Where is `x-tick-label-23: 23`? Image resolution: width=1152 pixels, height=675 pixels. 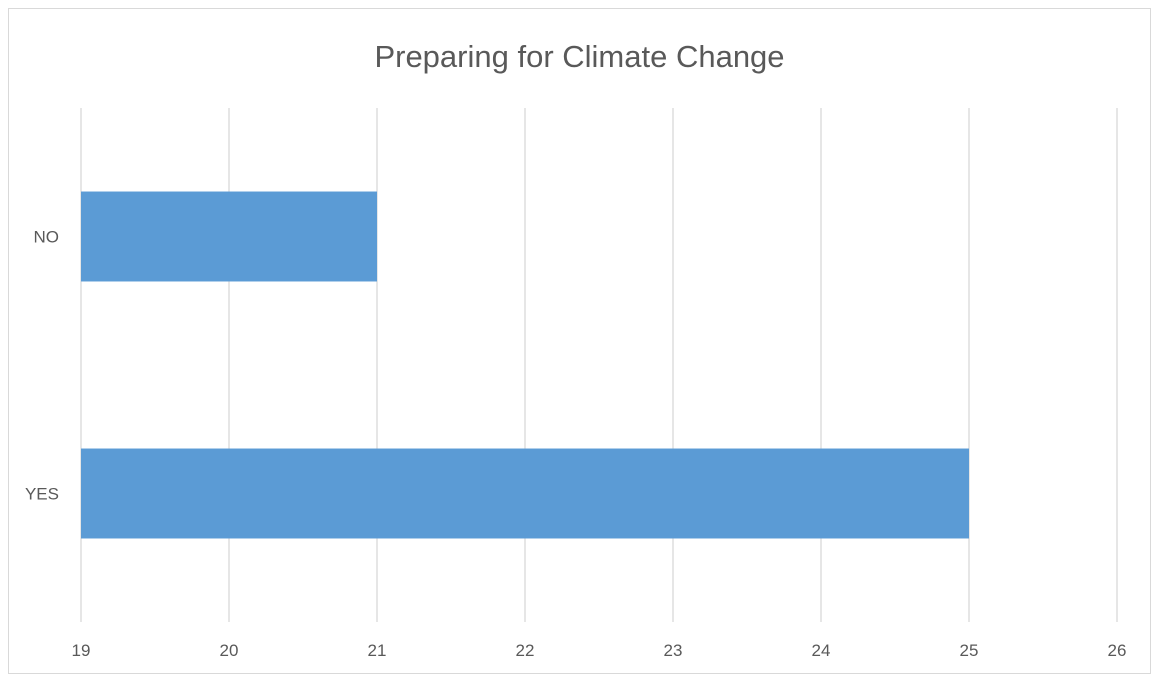 x-tick-label-23: 23 is located at coordinates (673, 650).